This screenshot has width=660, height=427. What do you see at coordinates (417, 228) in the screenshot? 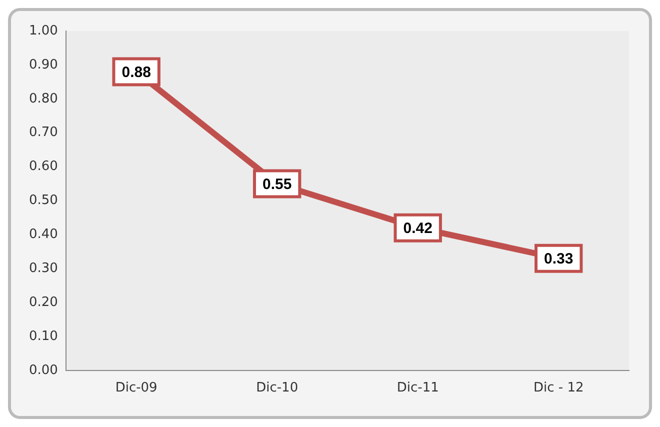
I see `data-label: 0.42` at bounding box center [417, 228].